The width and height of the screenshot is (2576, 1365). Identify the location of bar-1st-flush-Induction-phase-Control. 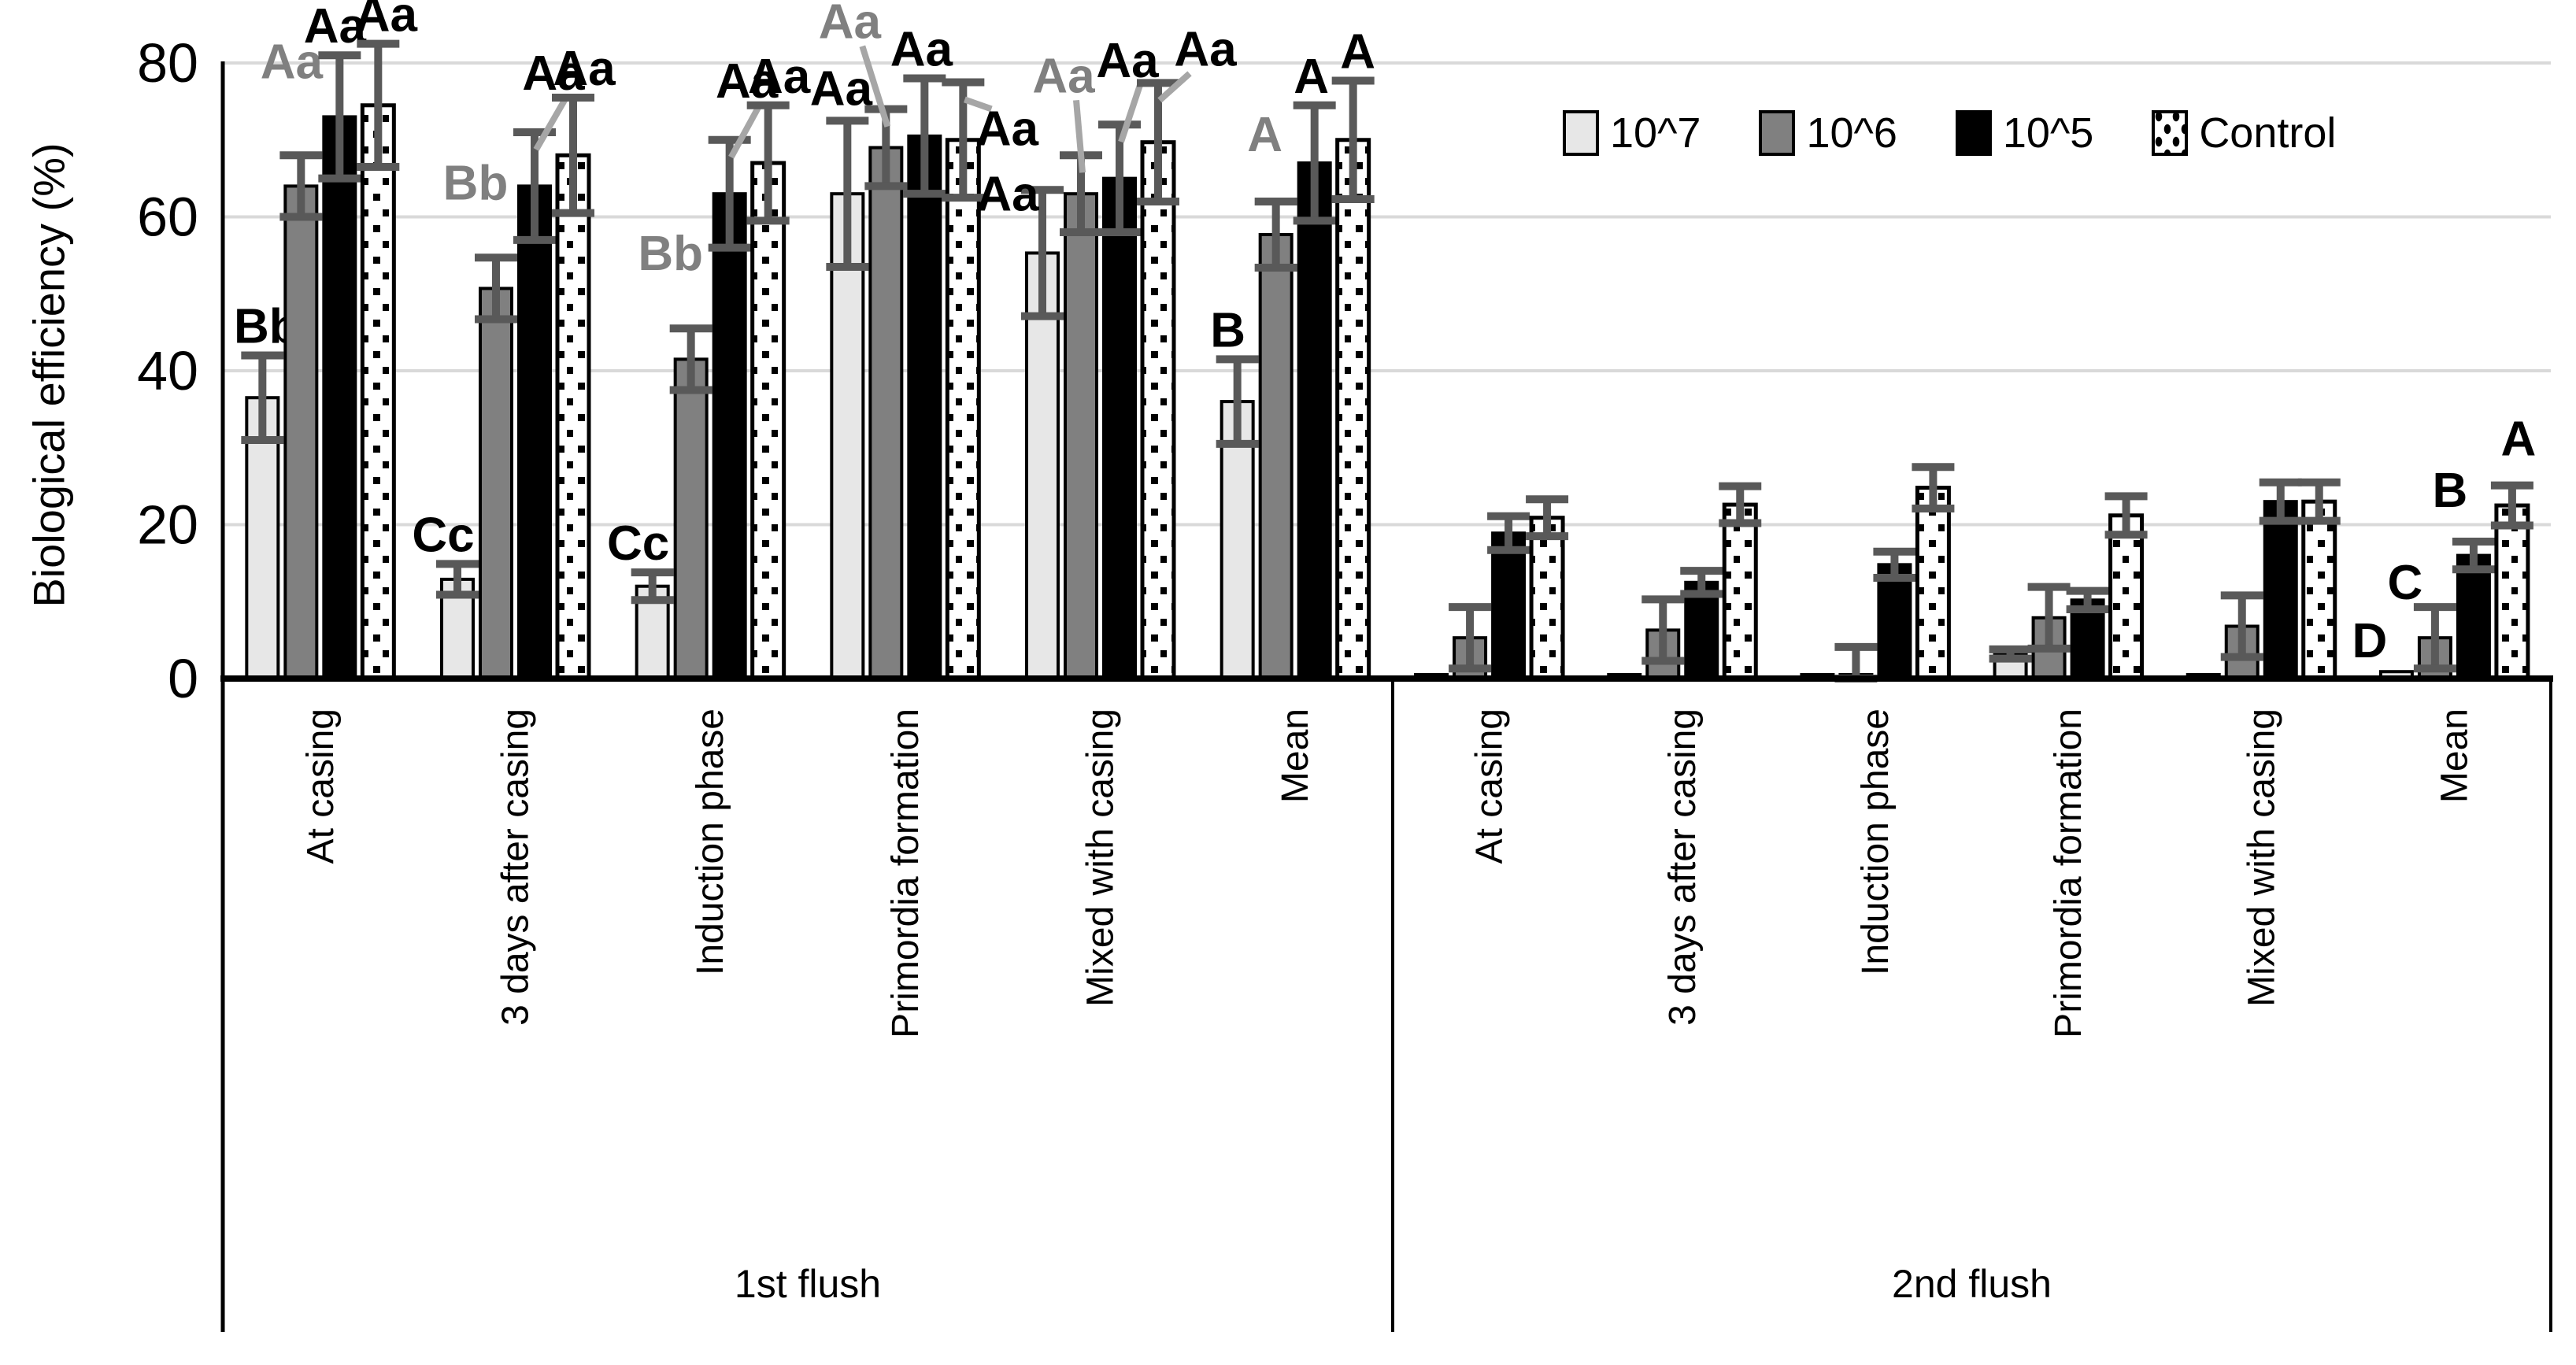
(768, 421).